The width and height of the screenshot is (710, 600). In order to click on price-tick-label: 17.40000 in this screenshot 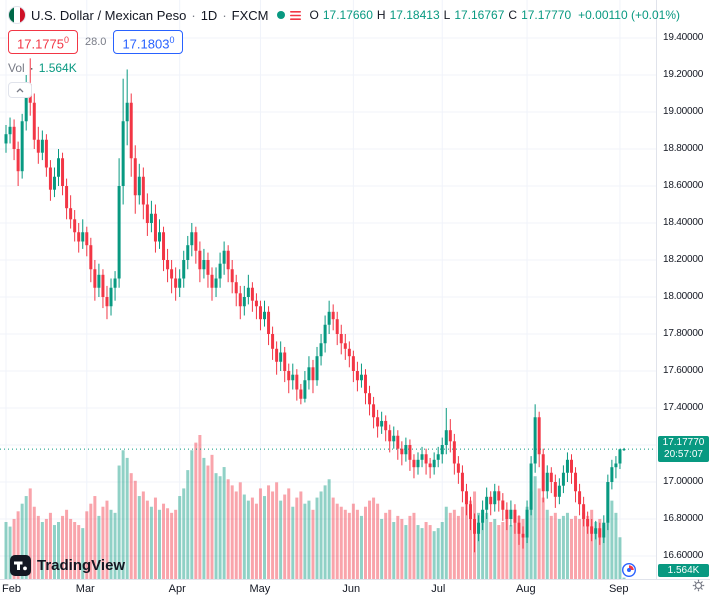, I will do `click(683, 407)`.